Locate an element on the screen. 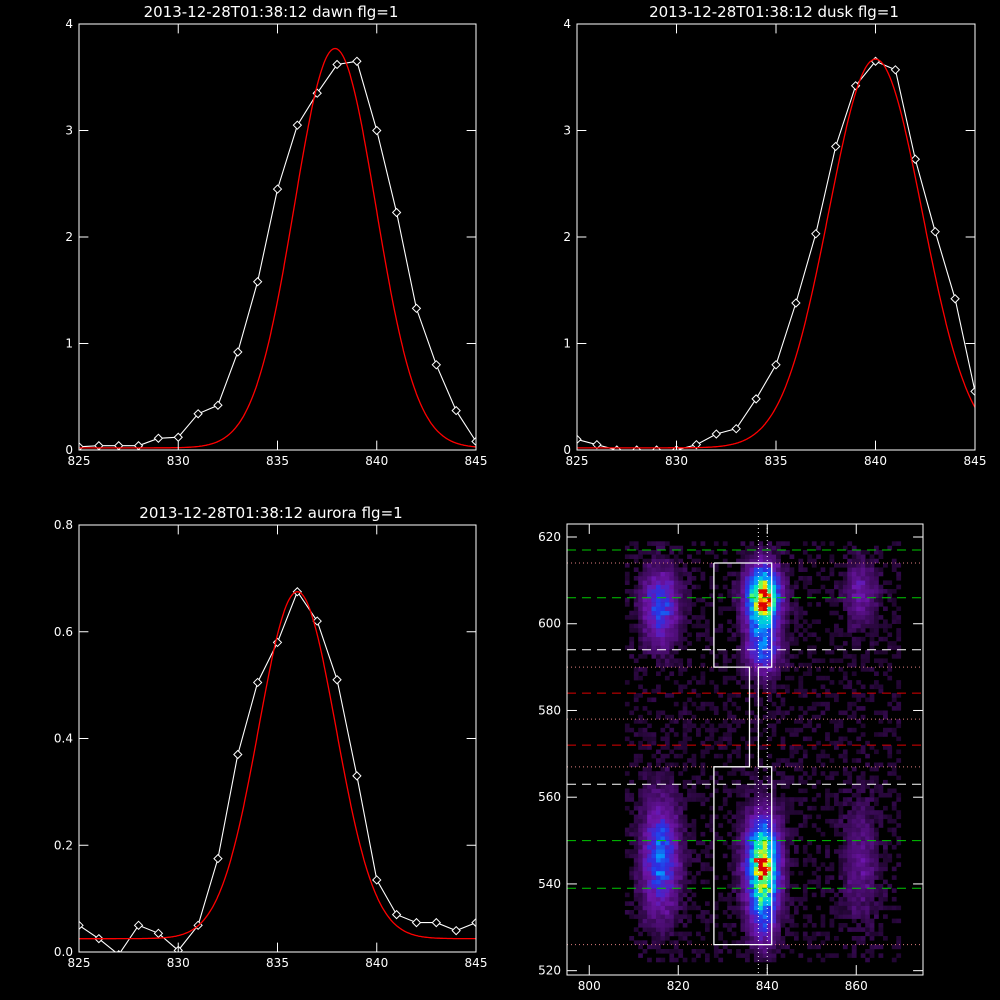 This screenshot has width=1000, height=1000. panel-dawn-xtick-label: 825 is located at coordinates (79, 461).